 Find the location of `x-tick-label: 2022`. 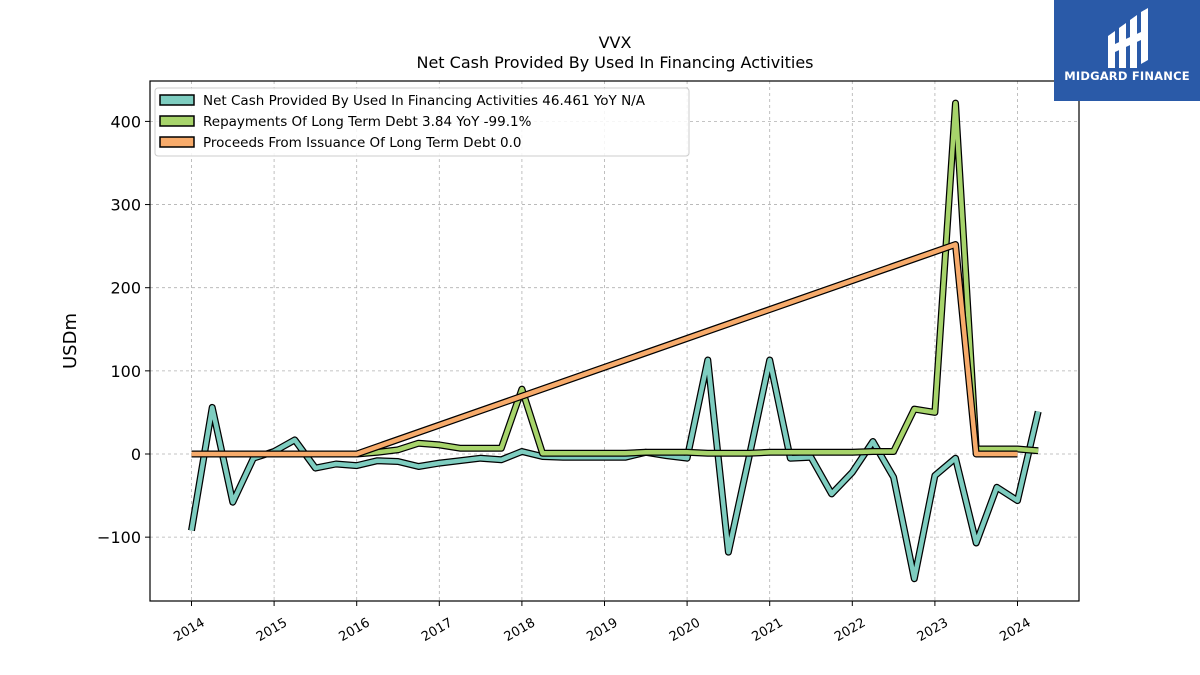

x-tick-label: 2022 is located at coordinates (850, 630).